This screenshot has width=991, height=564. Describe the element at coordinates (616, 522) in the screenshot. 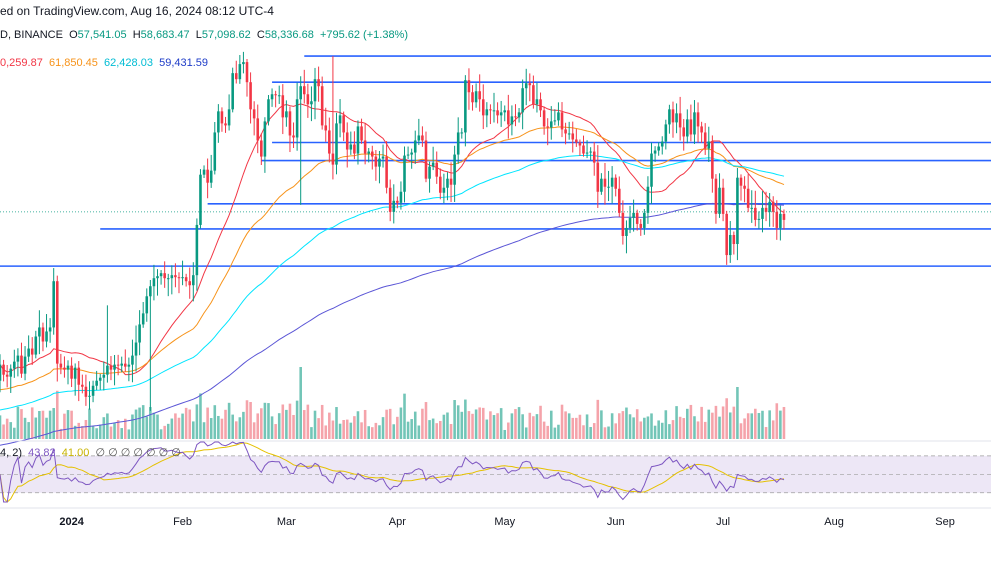

I see `month-label-5: Jun` at that location.